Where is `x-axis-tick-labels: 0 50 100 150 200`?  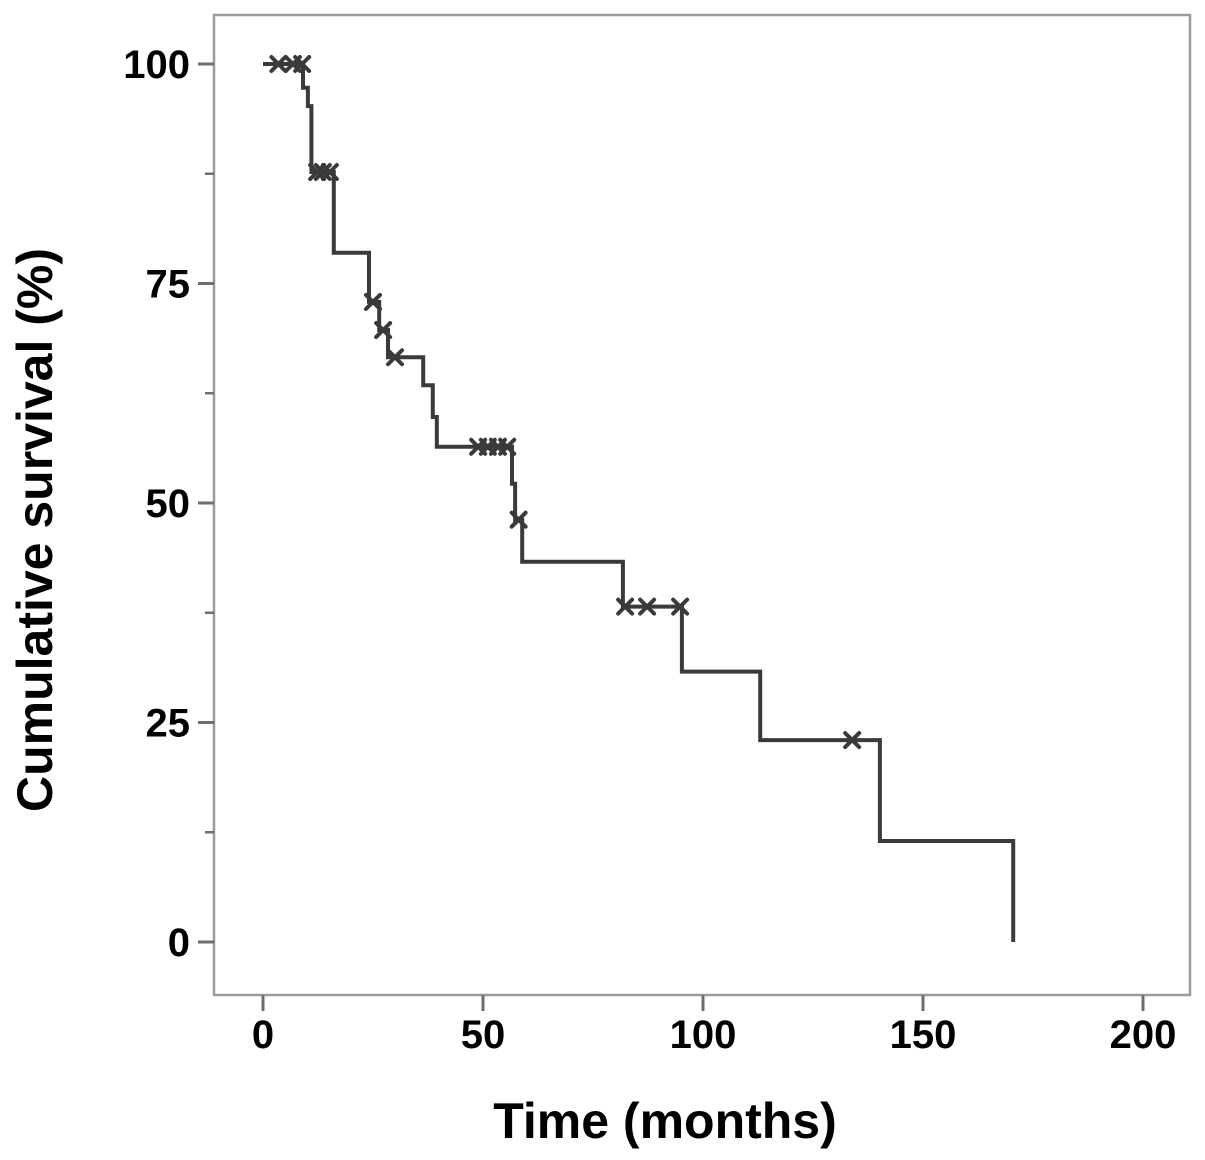 x-axis-tick-labels: 0 50 100 150 200 is located at coordinates (714, 1035).